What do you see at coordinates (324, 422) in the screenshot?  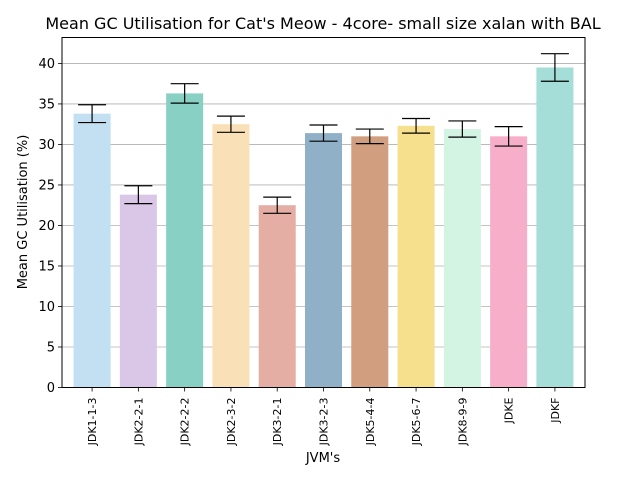 I see `x-tick-label: JDK3-2-3` at bounding box center [324, 422].